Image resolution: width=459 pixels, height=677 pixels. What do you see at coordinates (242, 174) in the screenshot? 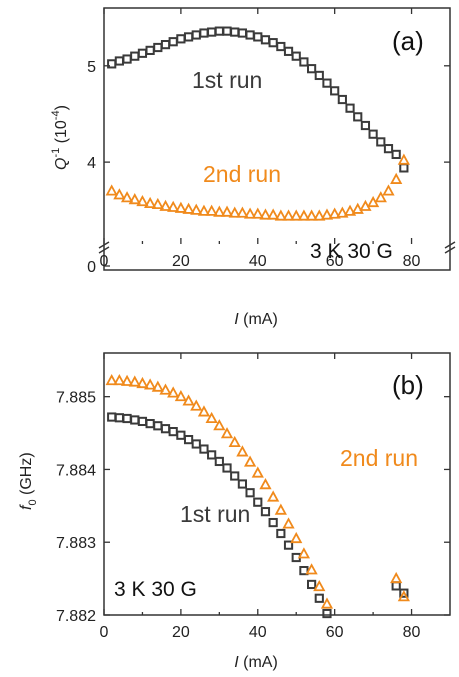
I see `panel-a-series-label-second-run: 2nd run` at bounding box center [242, 174].